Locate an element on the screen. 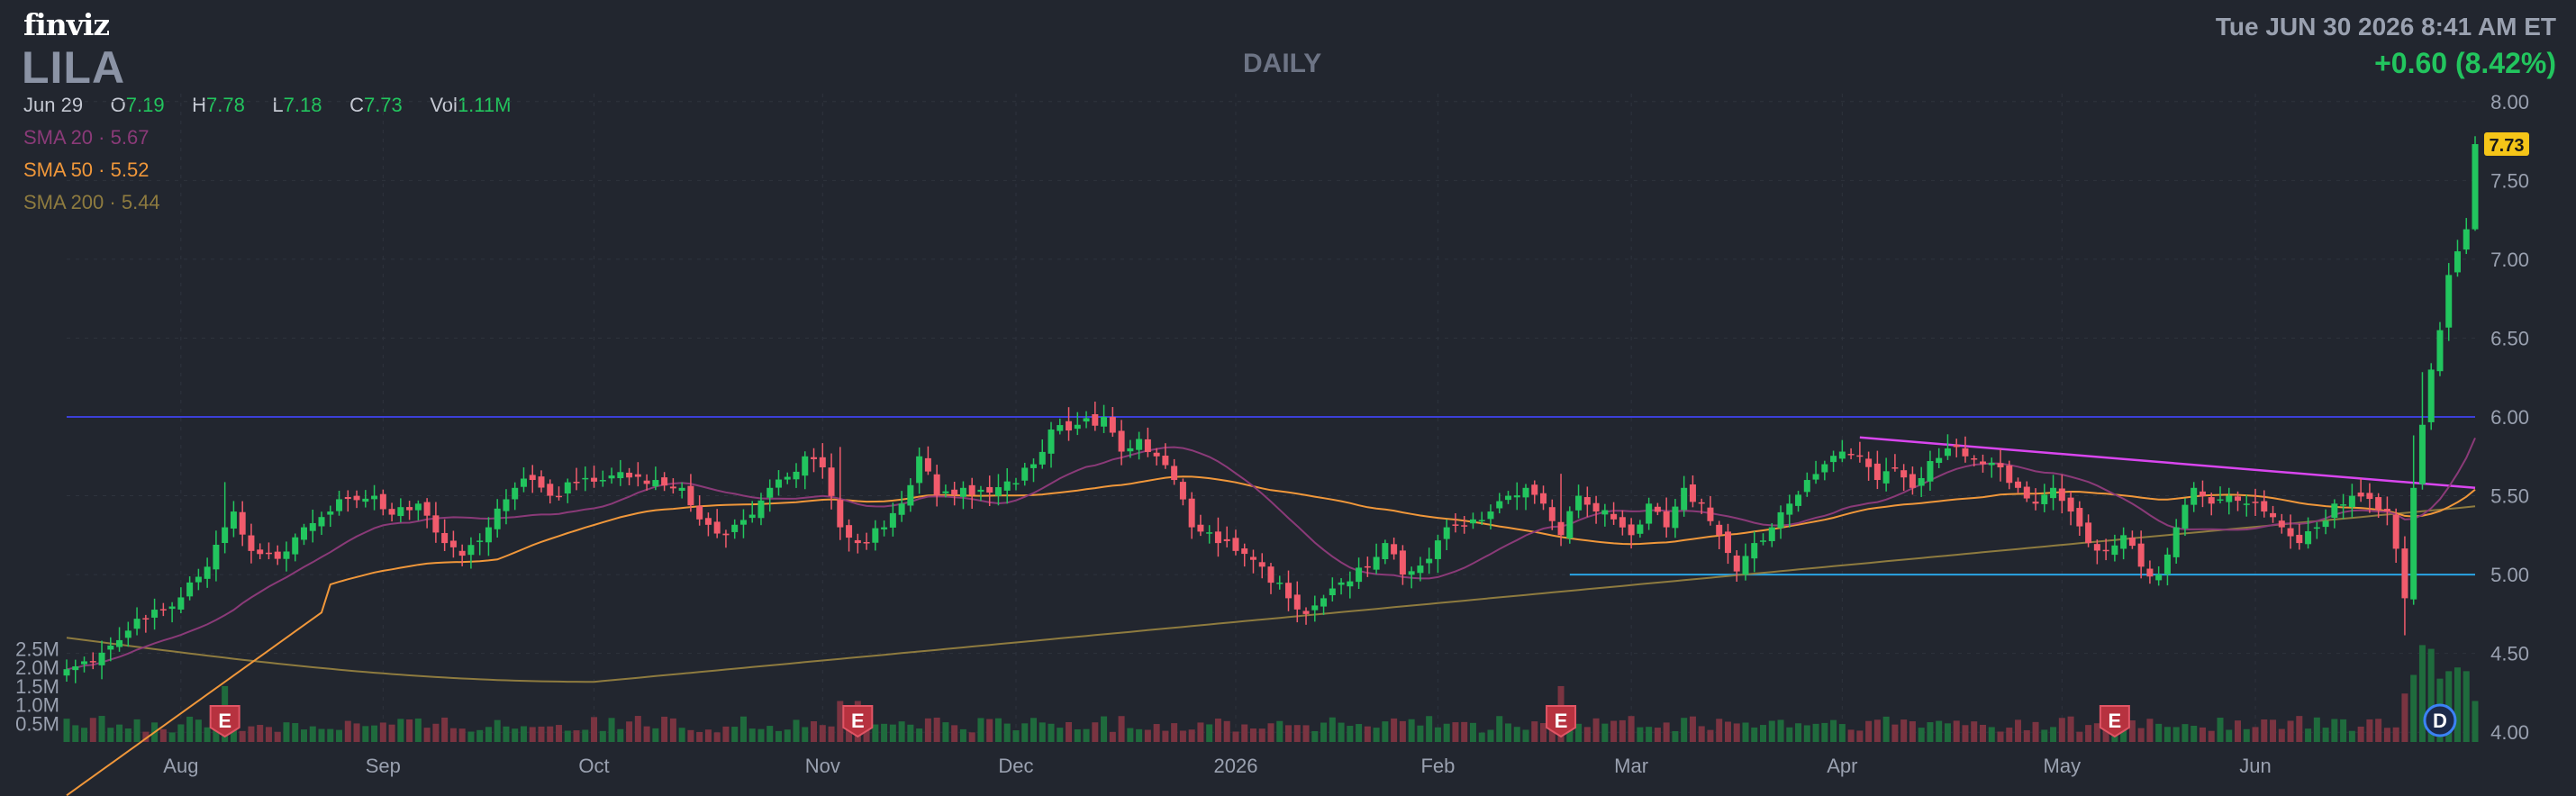 Image resolution: width=2576 pixels, height=796 pixels. finviz-logo: finviz is located at coordinates (66, 25).